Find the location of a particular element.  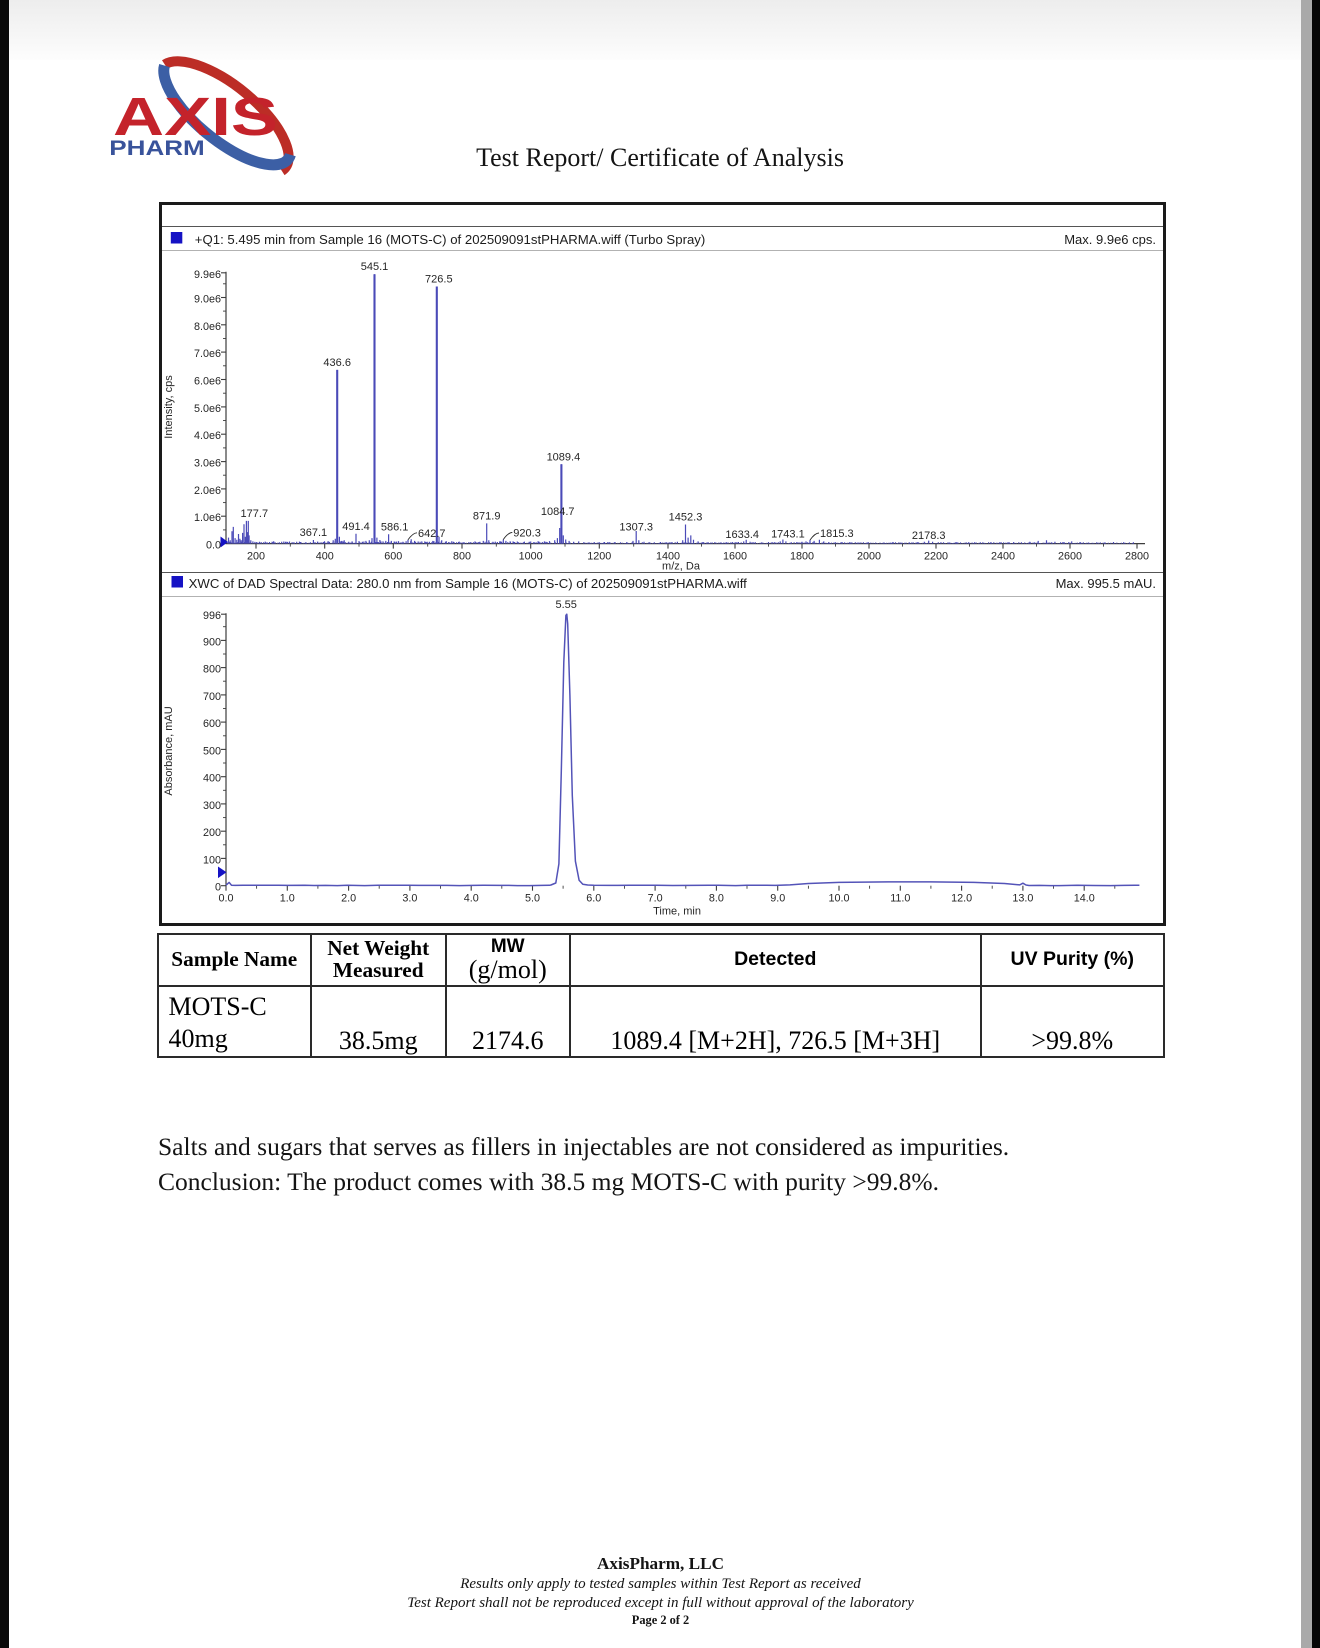

svg-text: 500 is located at coordinates (212, 751).